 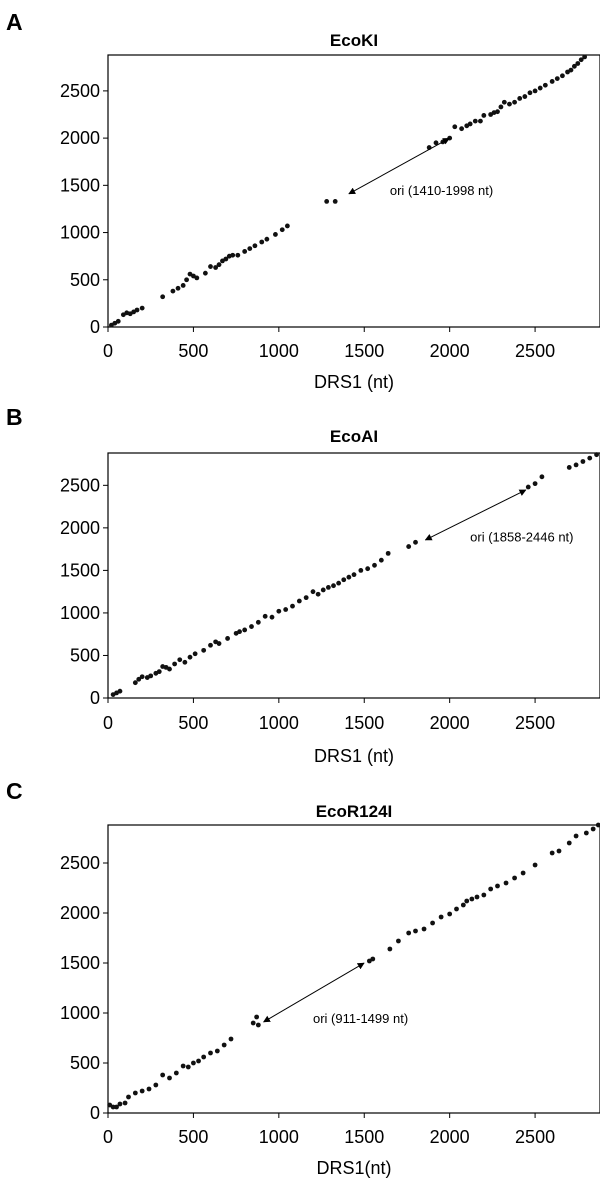 I want to click on x-axis-label: DRS1(nt), so click(x=353, y=1168).